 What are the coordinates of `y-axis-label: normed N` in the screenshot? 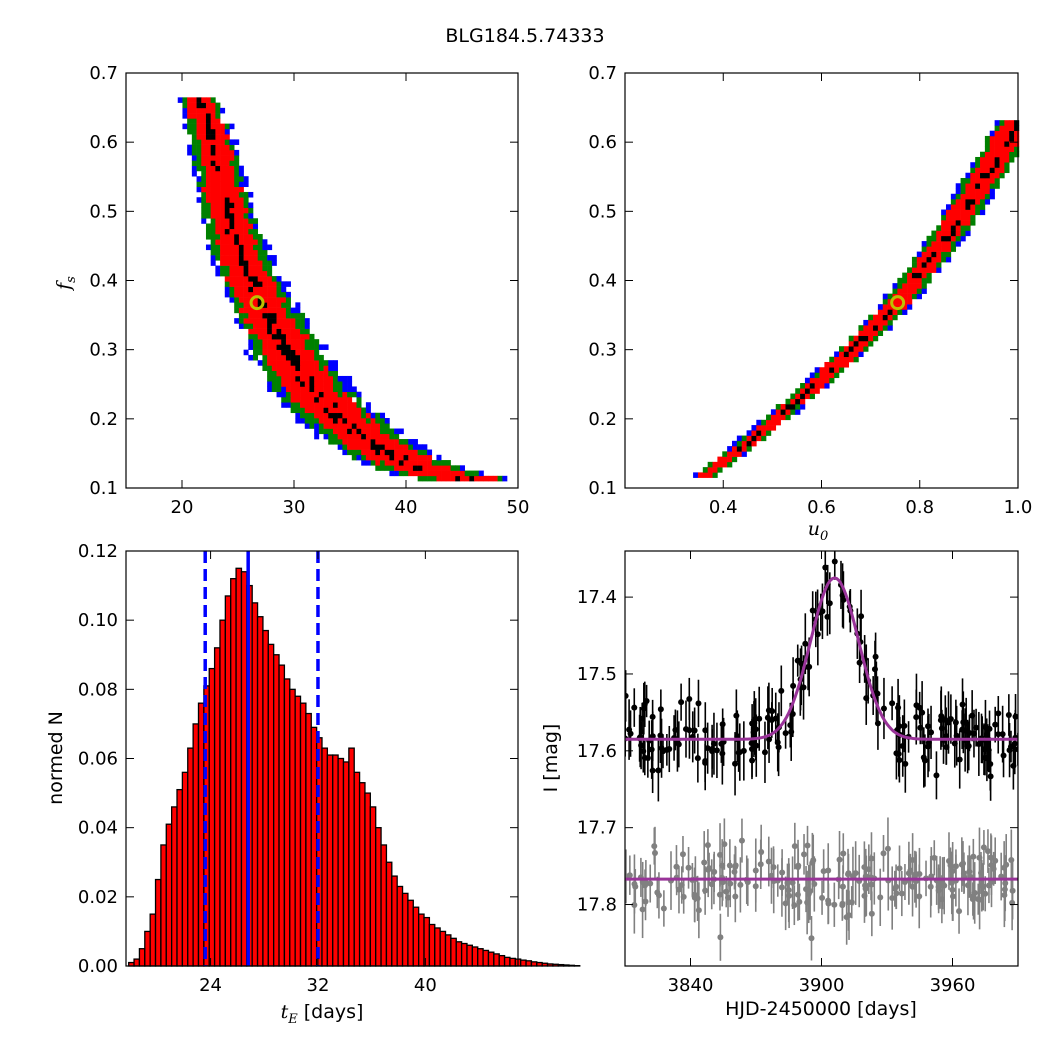 It's located at (56, 758).